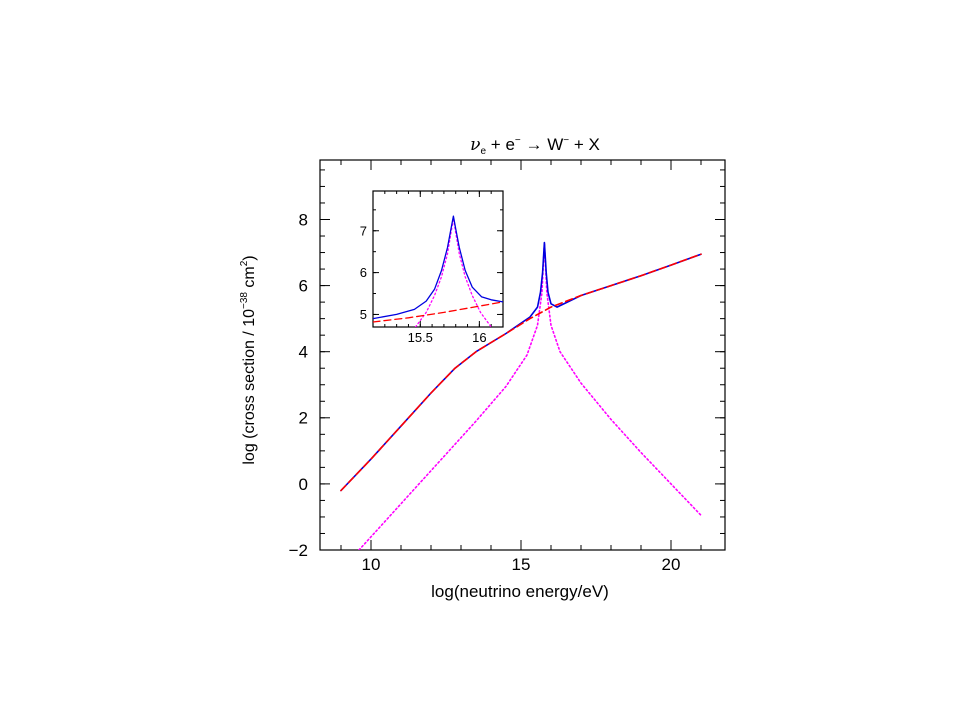 Image resolution: width=960 pixels, height=720 pixels. I want to click on inset-frame, so click(438, 259).